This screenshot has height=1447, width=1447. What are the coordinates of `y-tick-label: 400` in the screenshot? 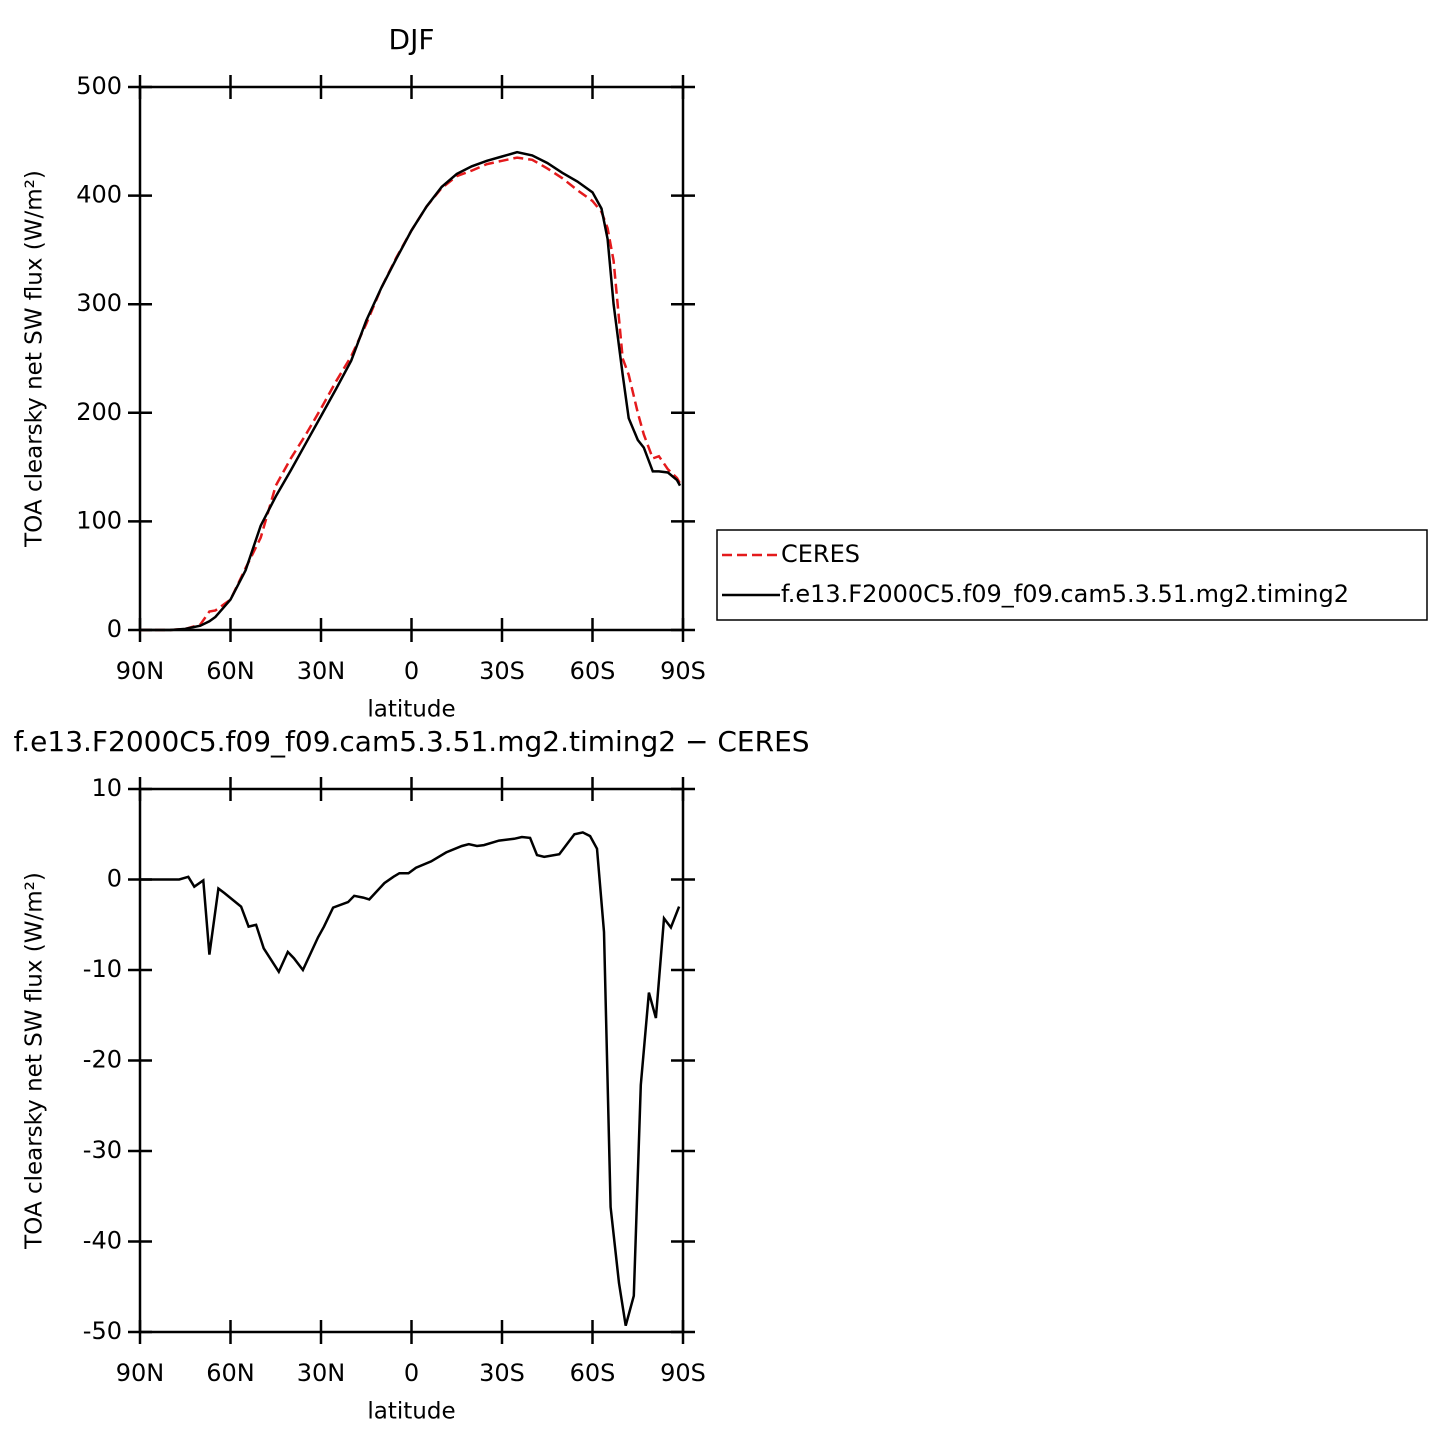 It's located at (99, 195).